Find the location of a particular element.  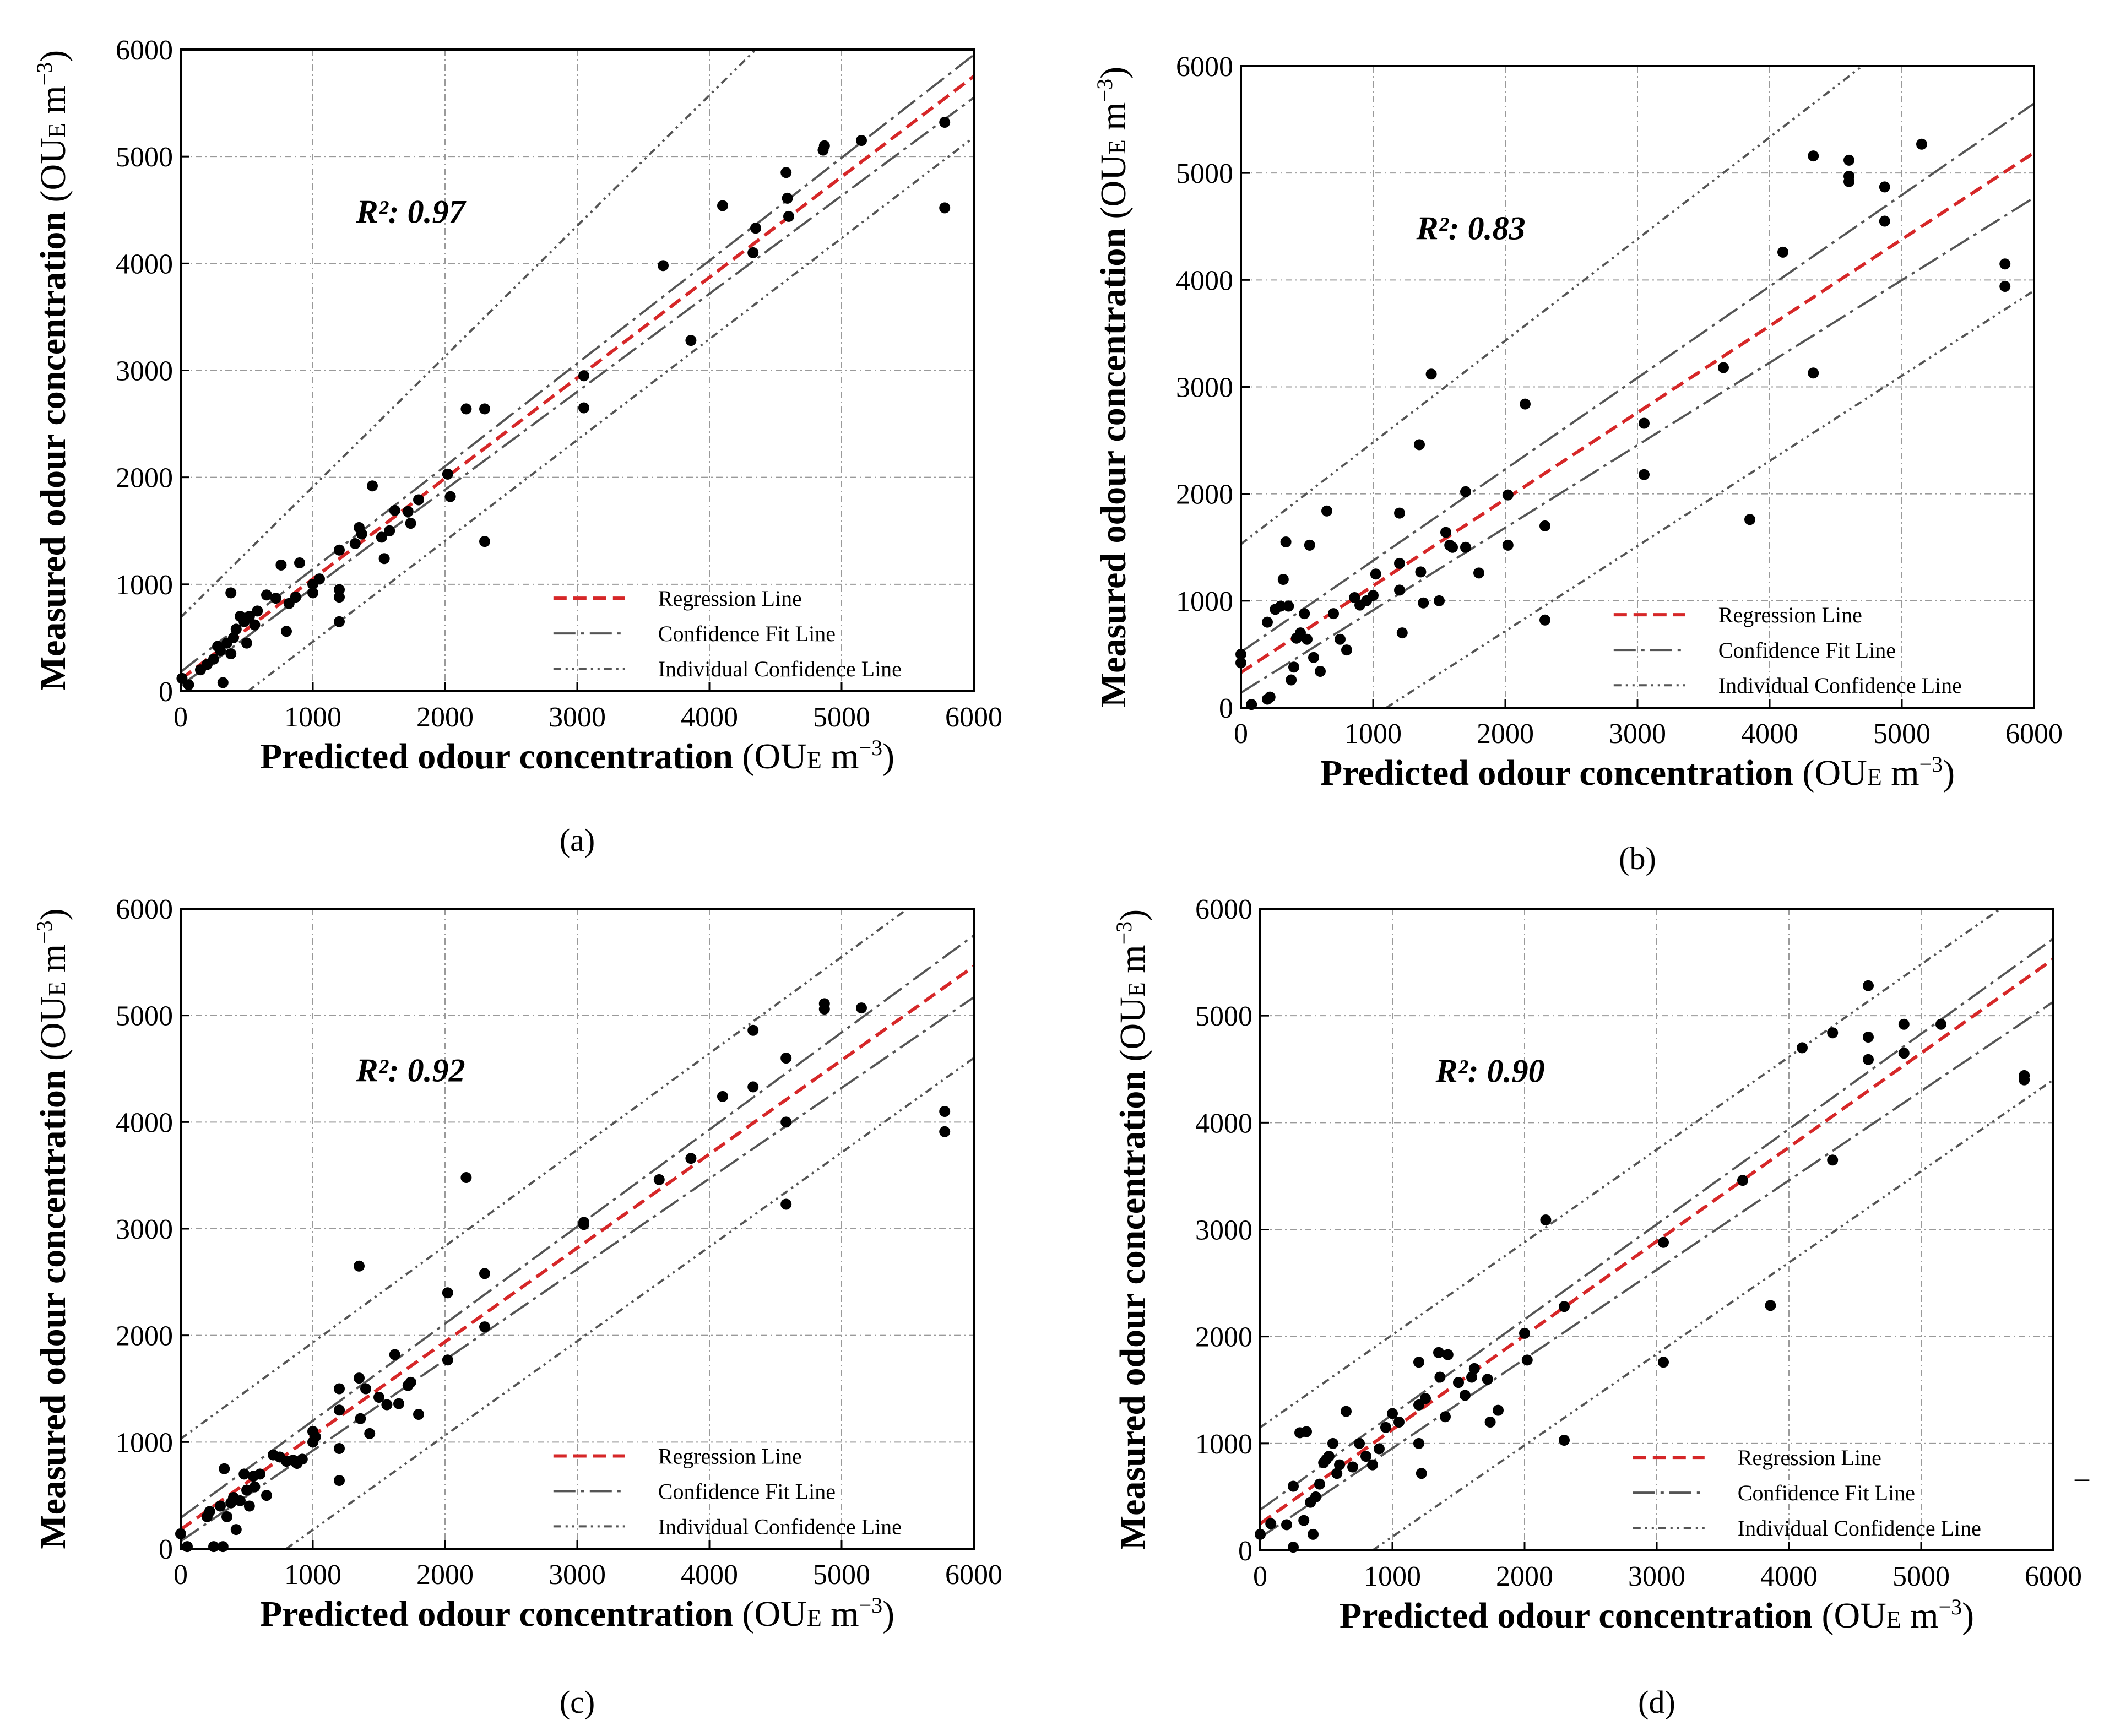

individual-confidence-line-lower is located at coordinates (1710, 499).